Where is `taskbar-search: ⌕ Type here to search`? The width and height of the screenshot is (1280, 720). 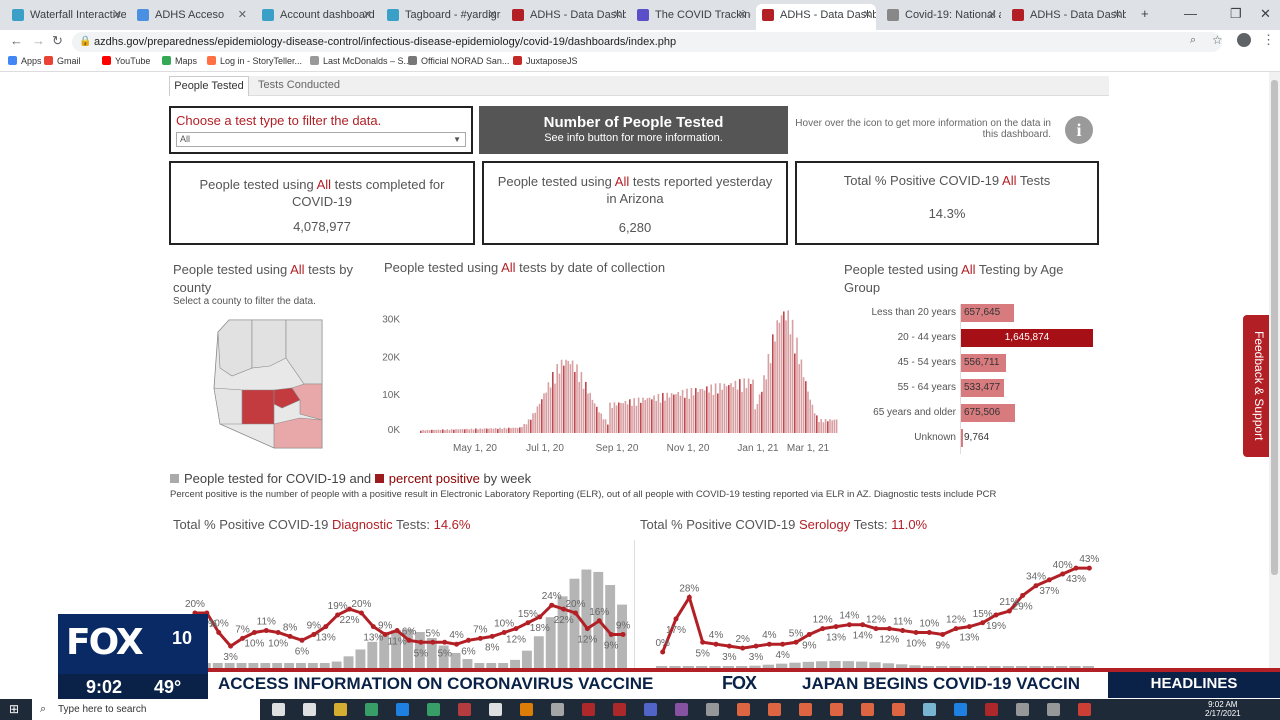 taskbar-search: ⌕ Type here to search is located at coordinates (146, 709).